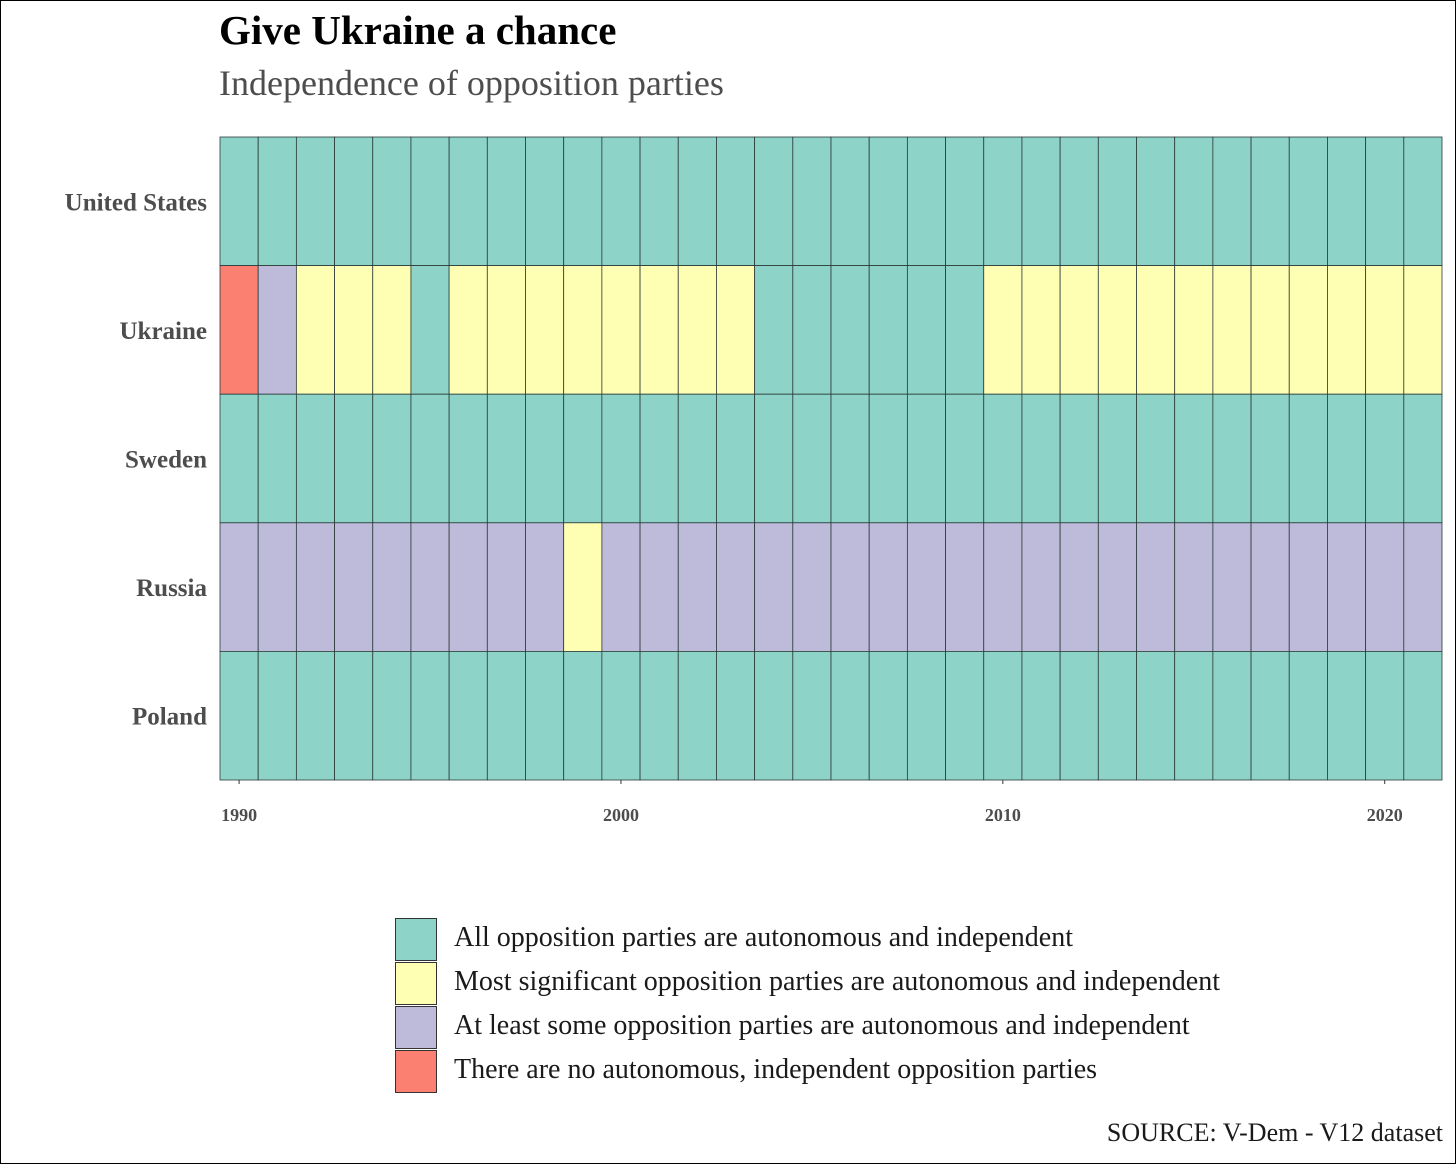  Describe the element at coordinates (164, 331) in the screenshot. I see `row-label: Ukraine` at that location.